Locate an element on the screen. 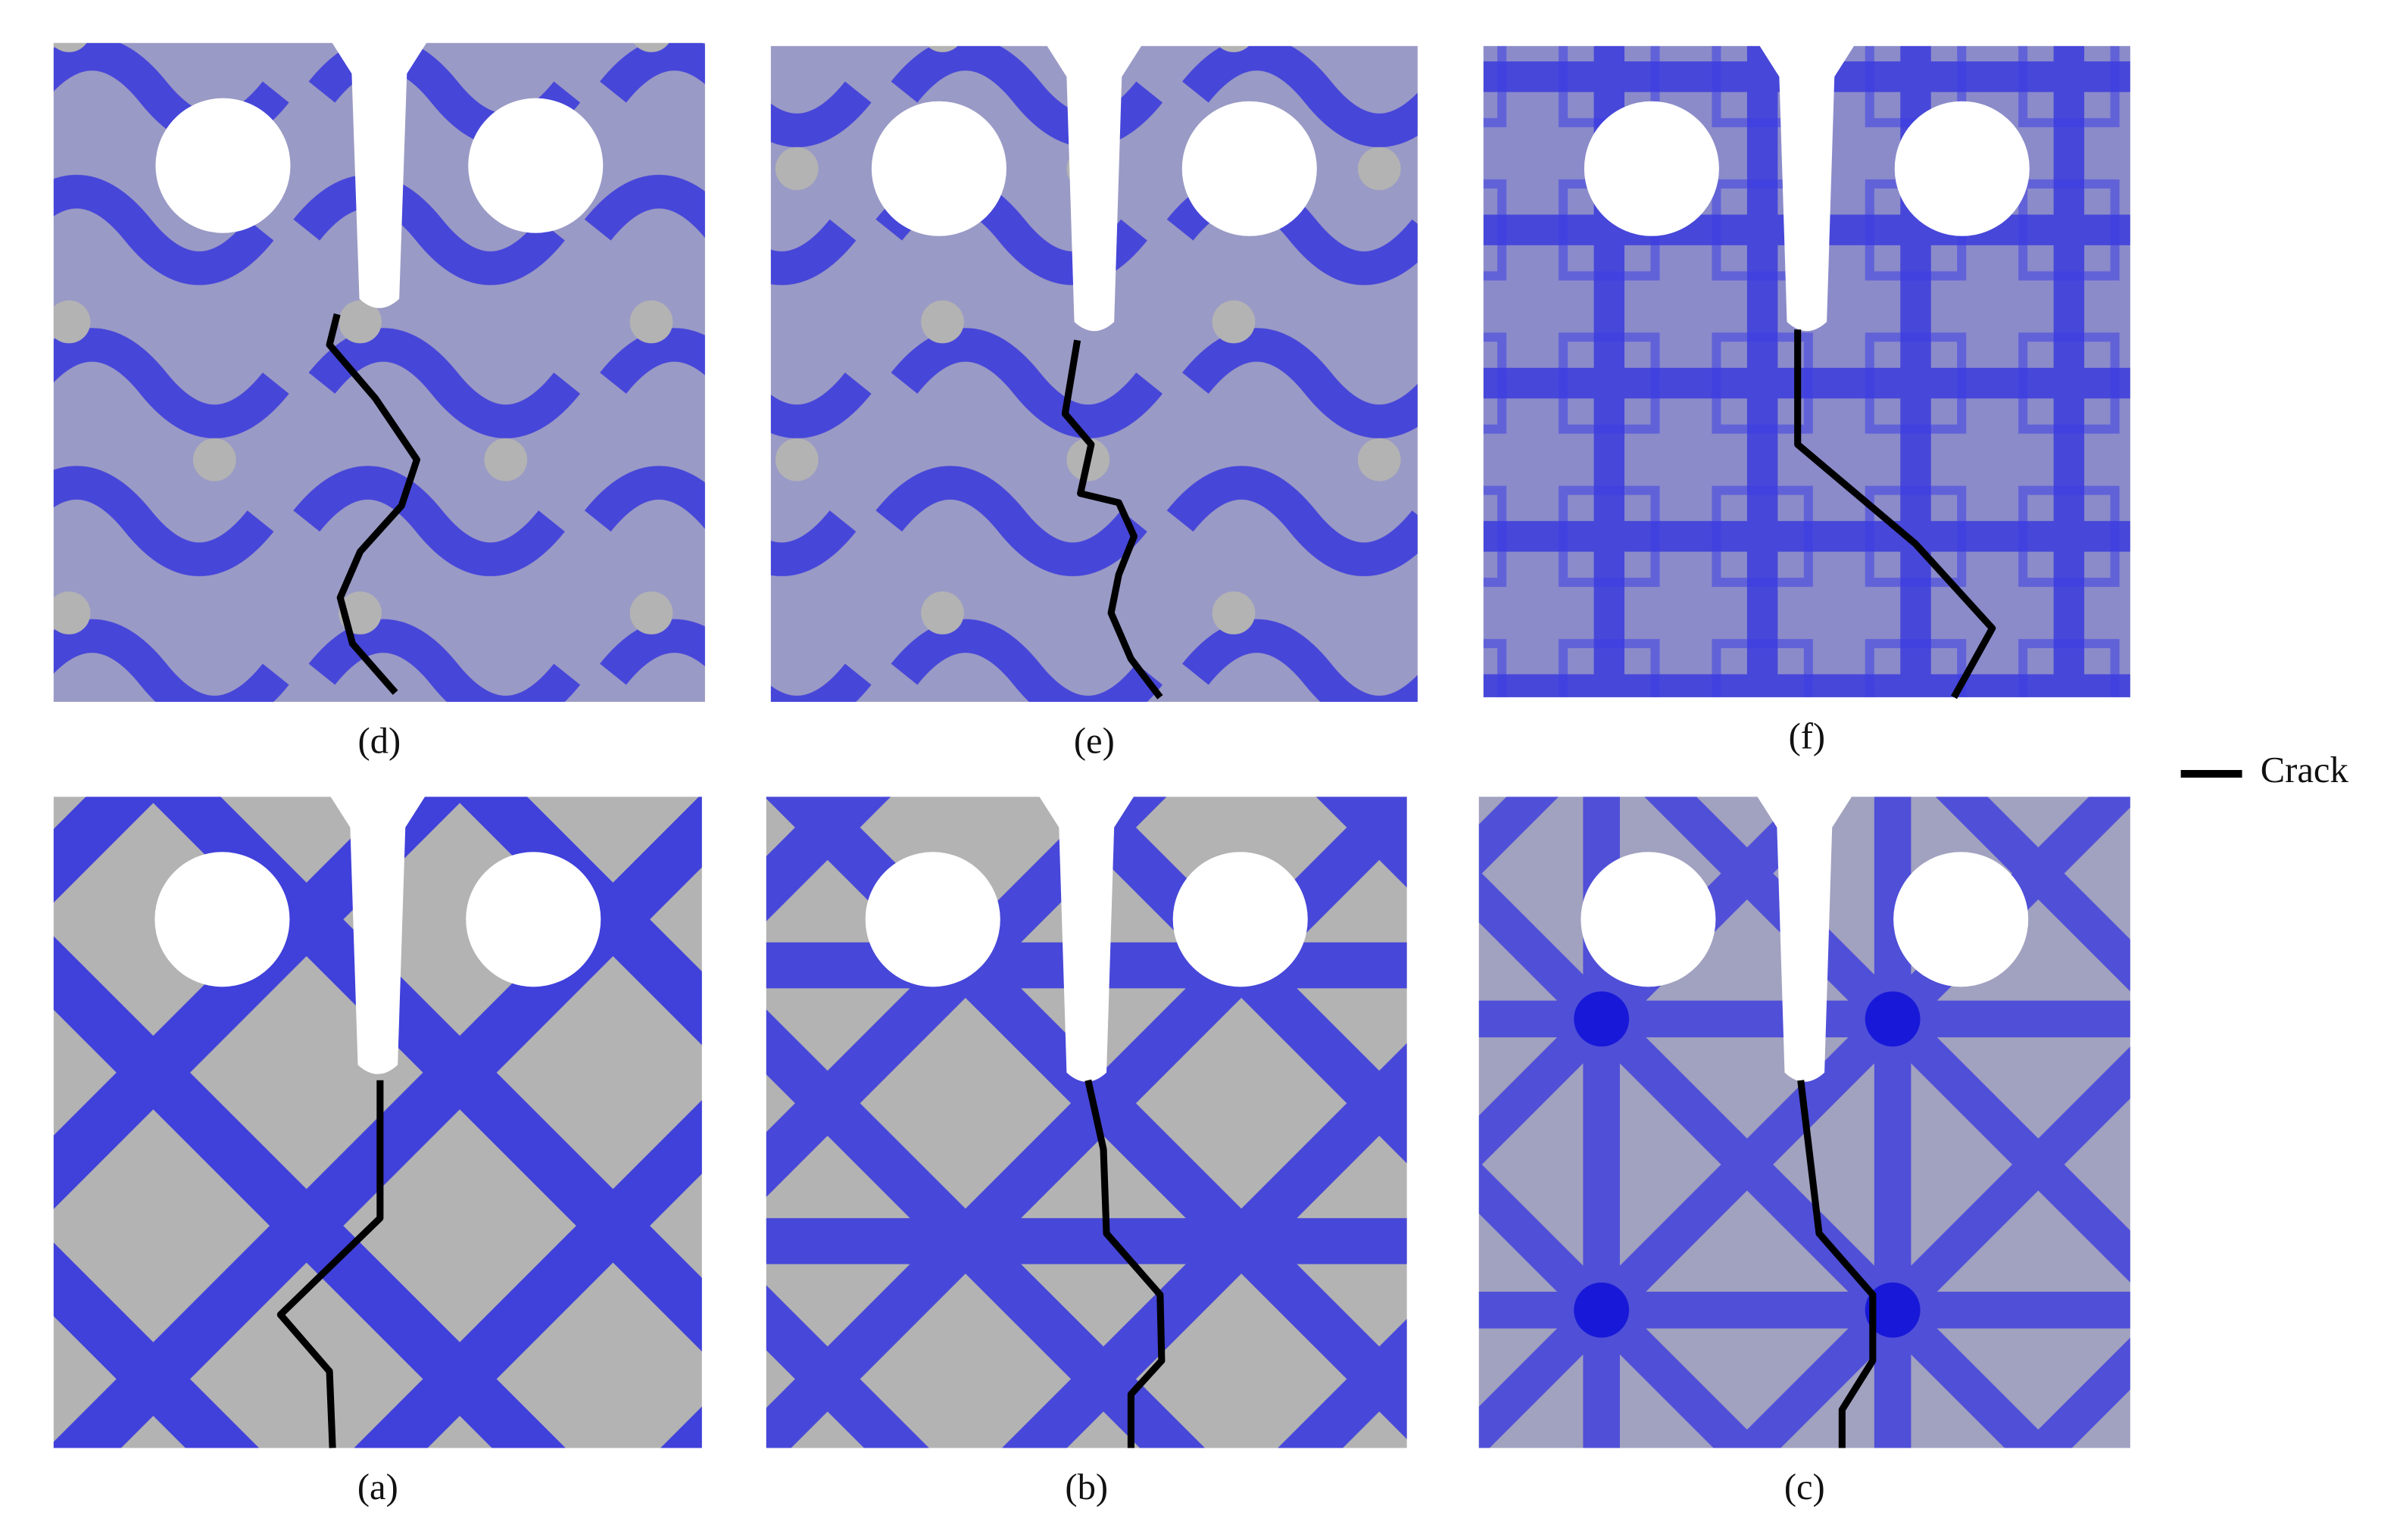 The height and width of the screenshot is (1540, 2403). panel: (b) is located at coordinates (1086, 1150).